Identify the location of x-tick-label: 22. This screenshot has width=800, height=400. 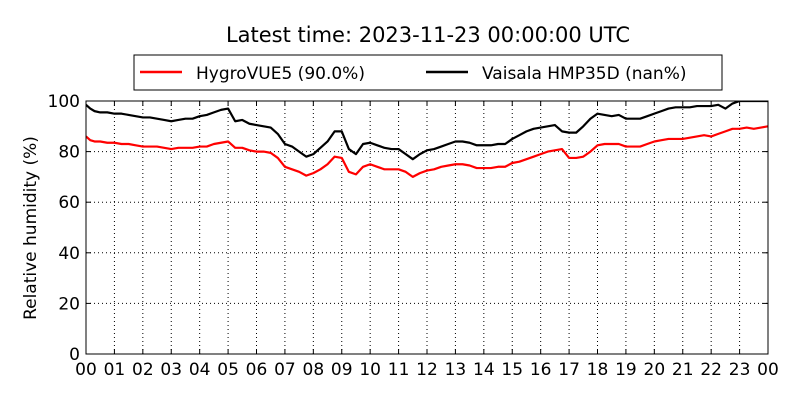
(711, 370).